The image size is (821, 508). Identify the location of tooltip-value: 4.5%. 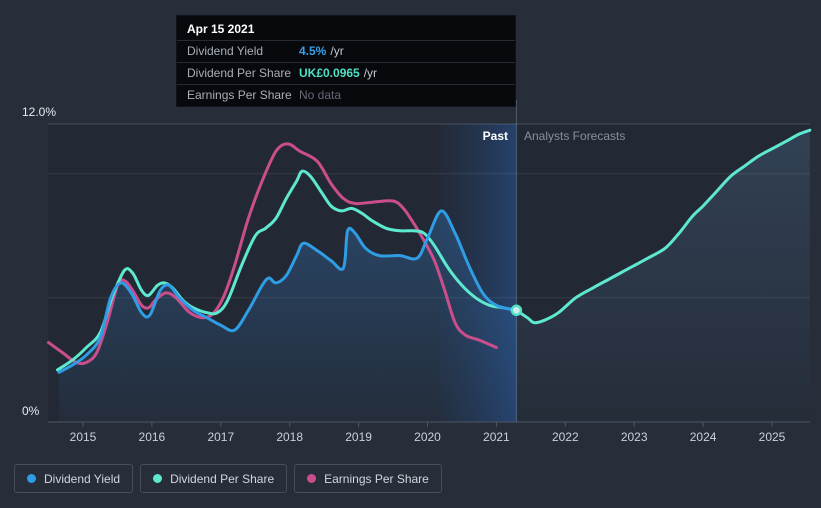
(313, 51).